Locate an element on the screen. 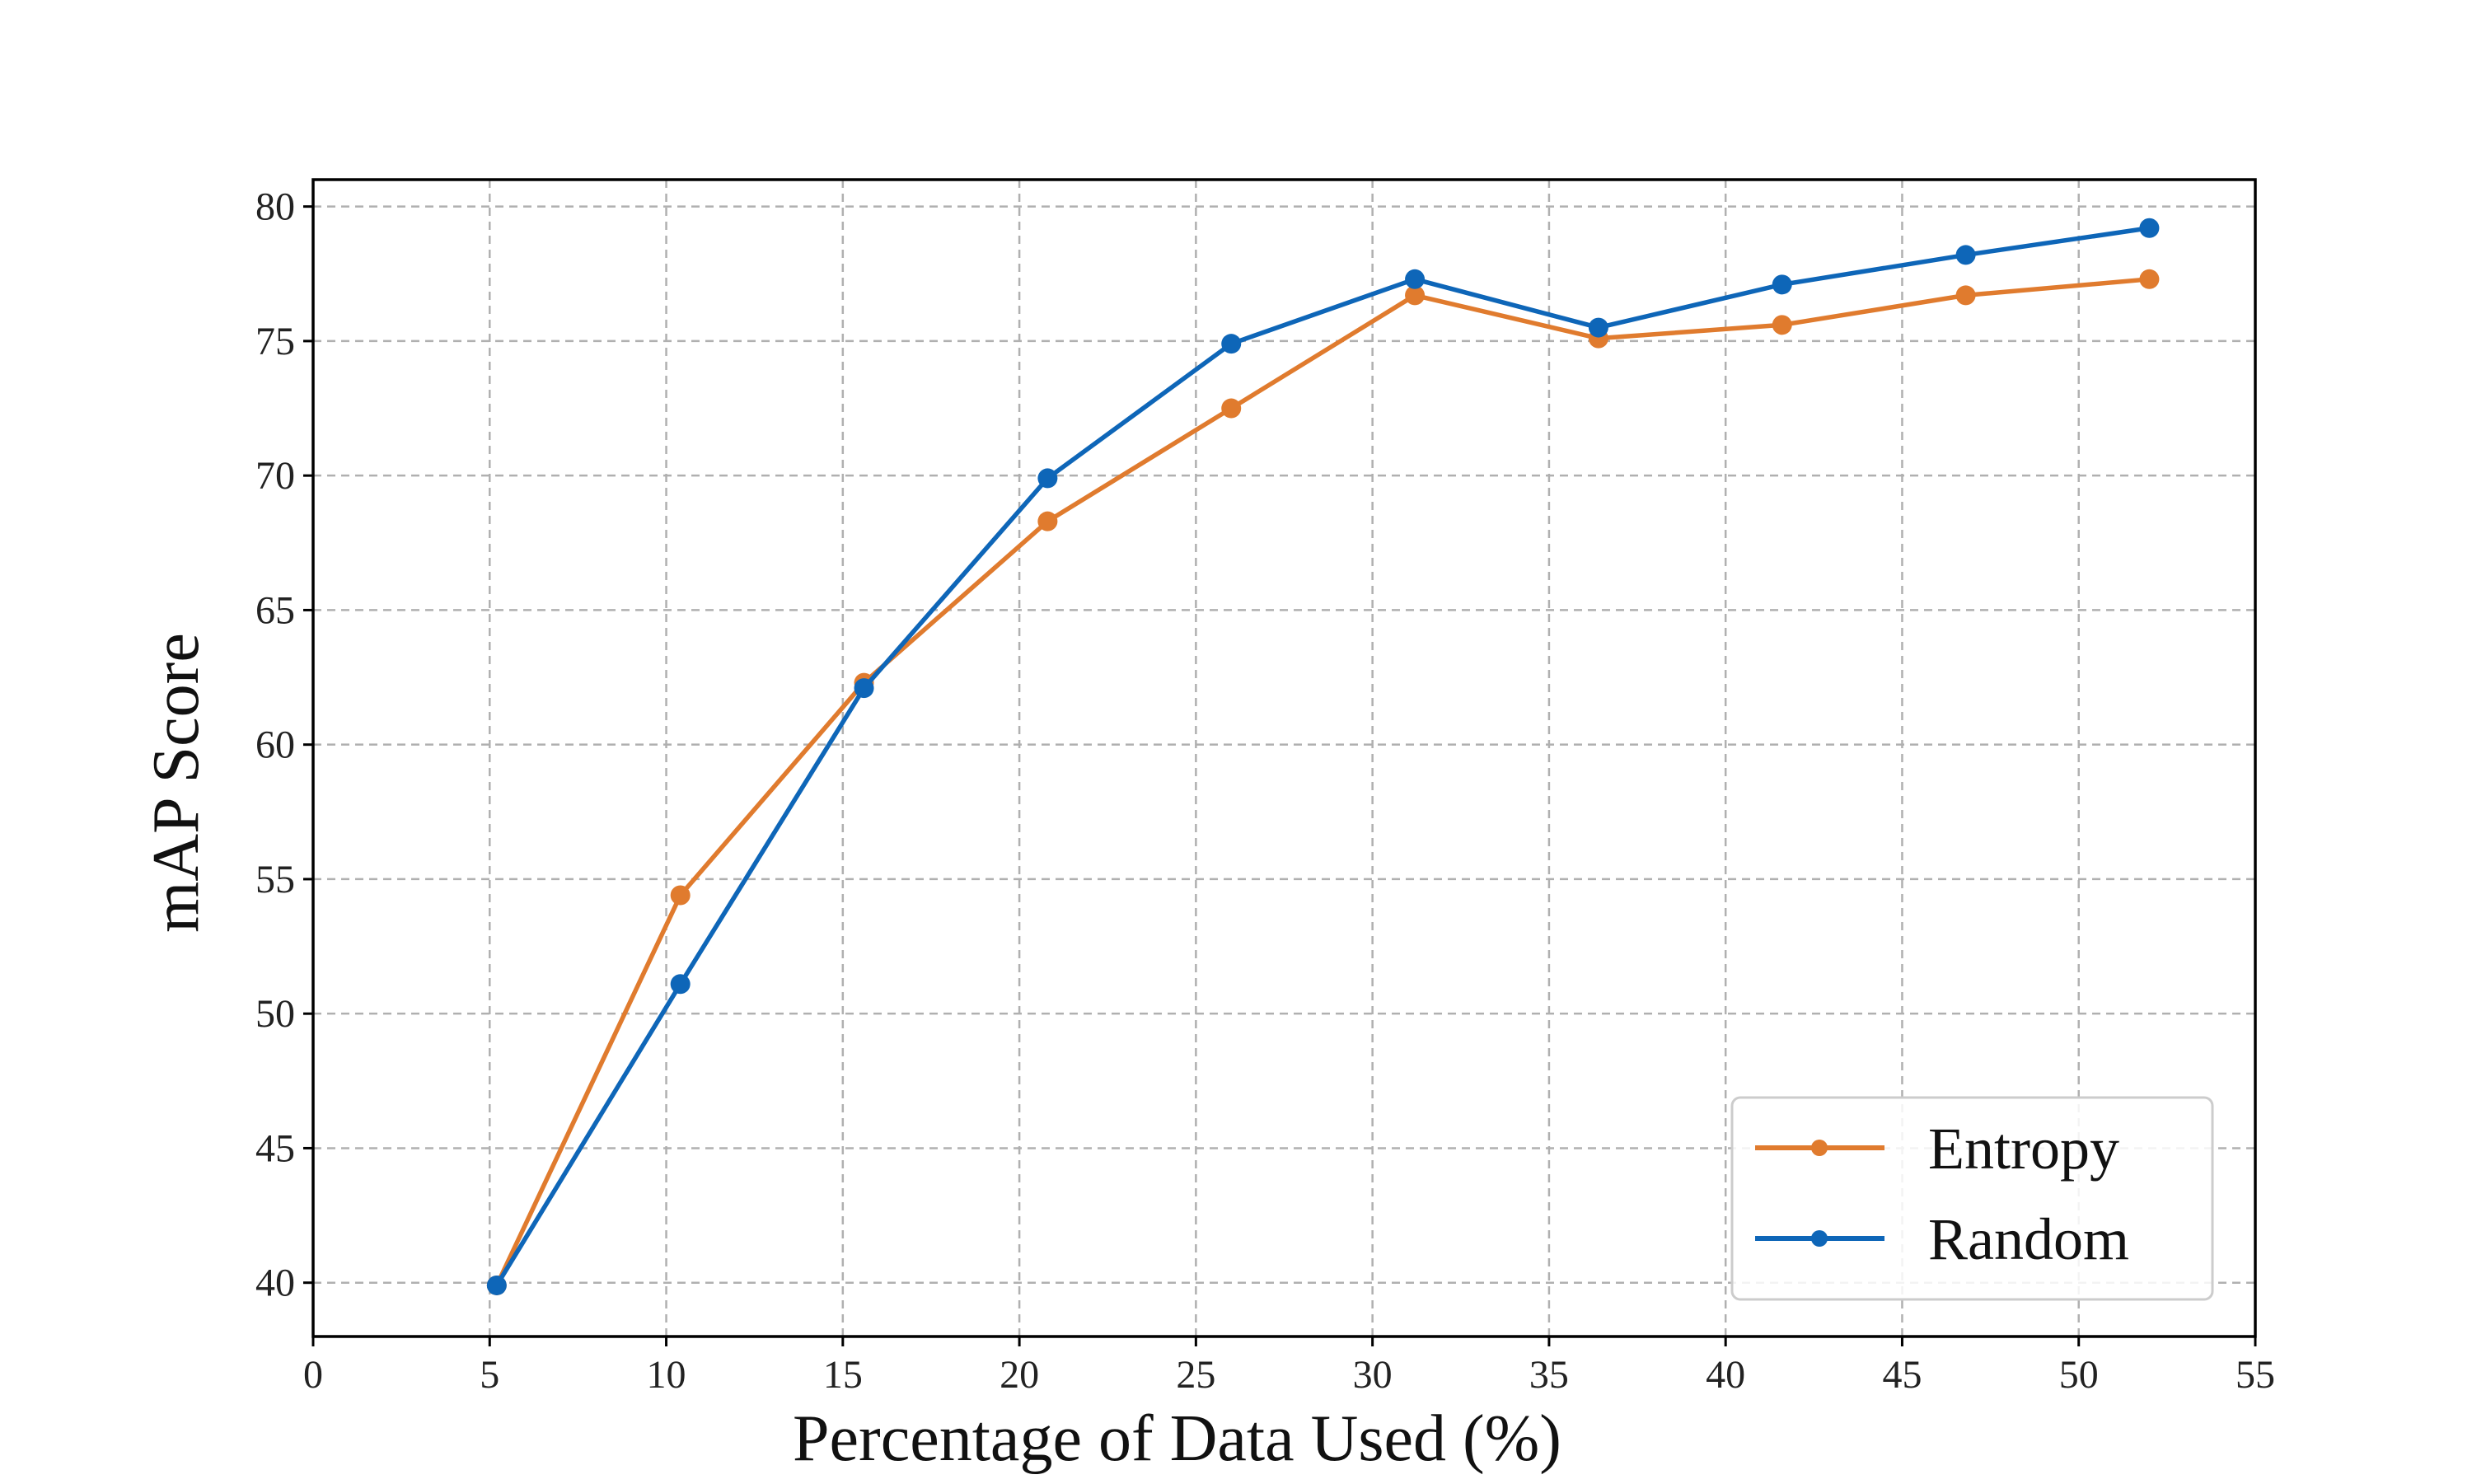 The width and height of the screenshot is (2472, 1484). x-tick-label: 10 is located at coordinates (666, 1375).